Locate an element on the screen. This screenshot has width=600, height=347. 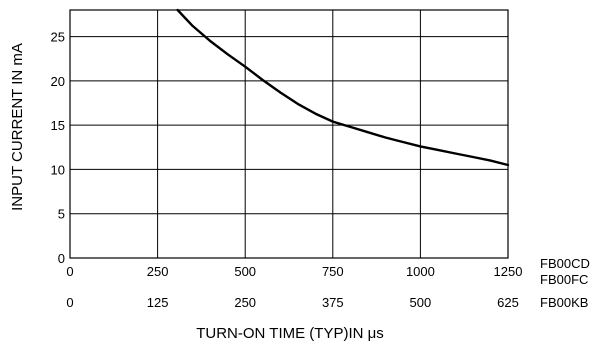
y-tick-label: 5 is located at coordinates (61, 214).